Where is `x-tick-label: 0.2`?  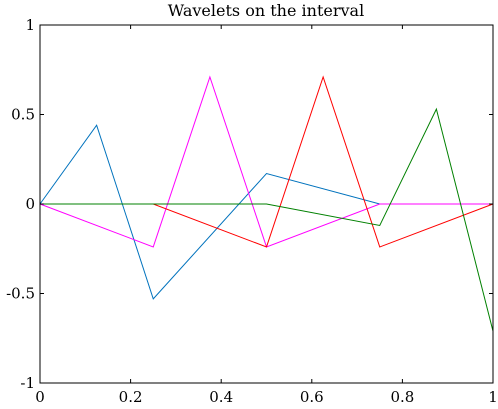 x-tick-label: 0.2 is located at coordinates (131, 397).